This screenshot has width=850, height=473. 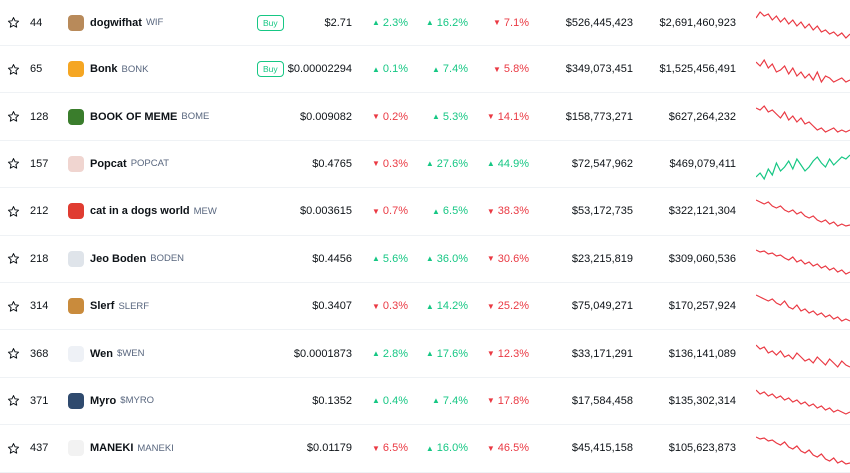 What do you see at coordinates (39, 116) in the screenshot?
I see `rank: 128` at bounding box center [39, 116].